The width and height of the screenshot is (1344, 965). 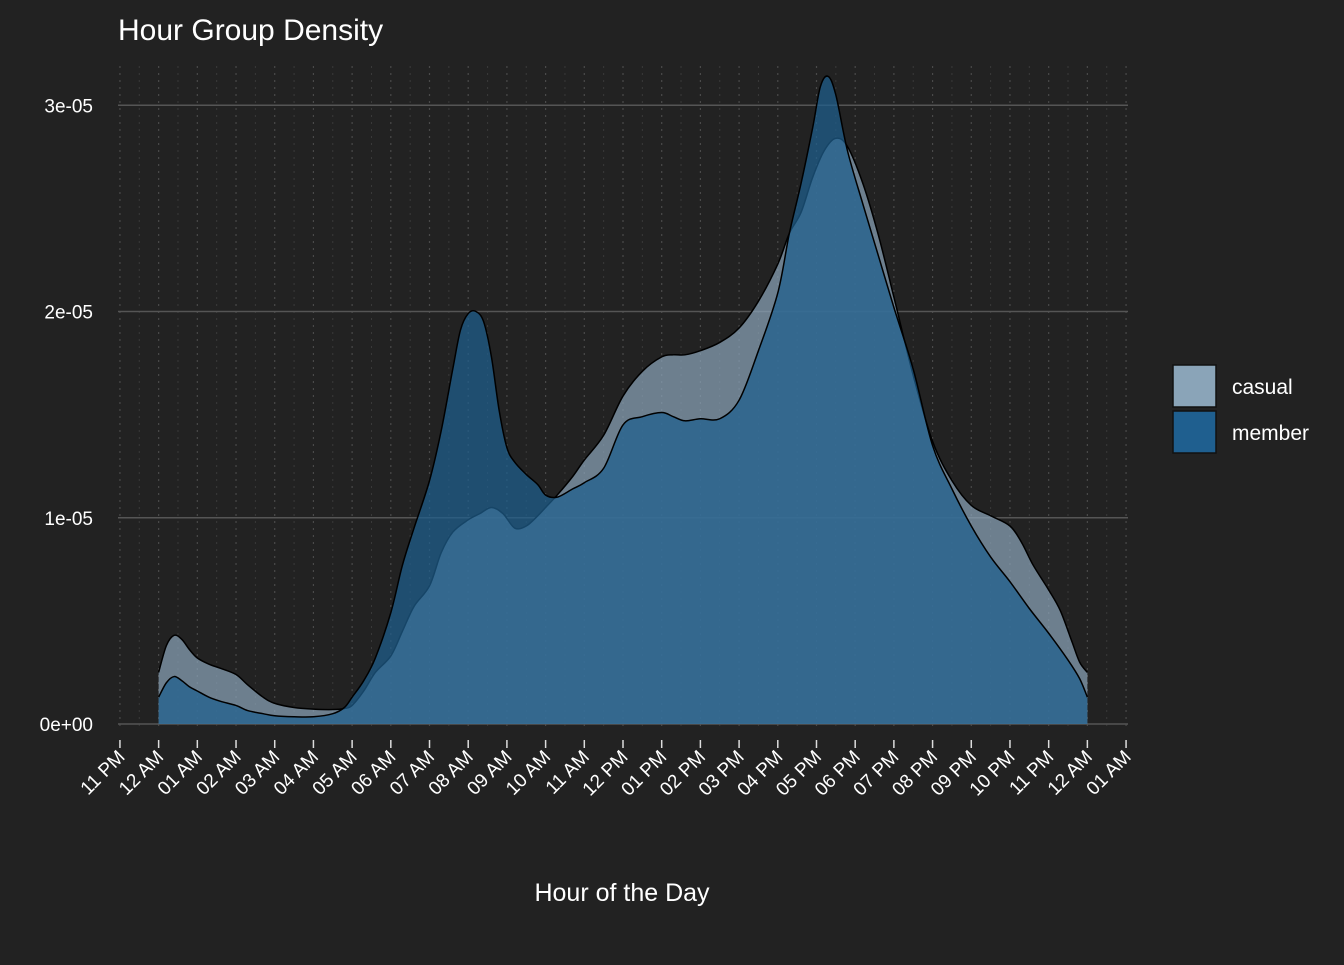 I want to click on y-tick-label: 2e-05, so click(x=68, y=313).